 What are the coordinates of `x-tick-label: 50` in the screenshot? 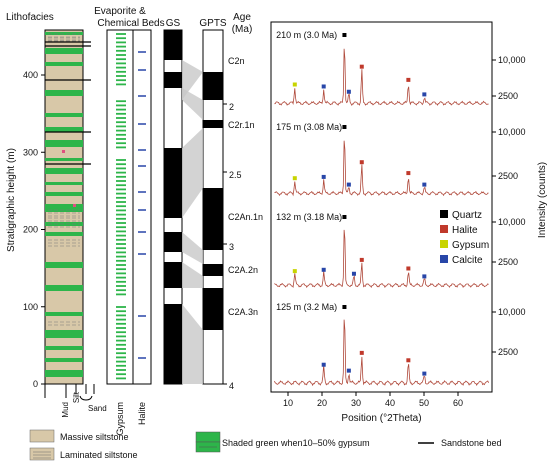 It's located at (424, 403).